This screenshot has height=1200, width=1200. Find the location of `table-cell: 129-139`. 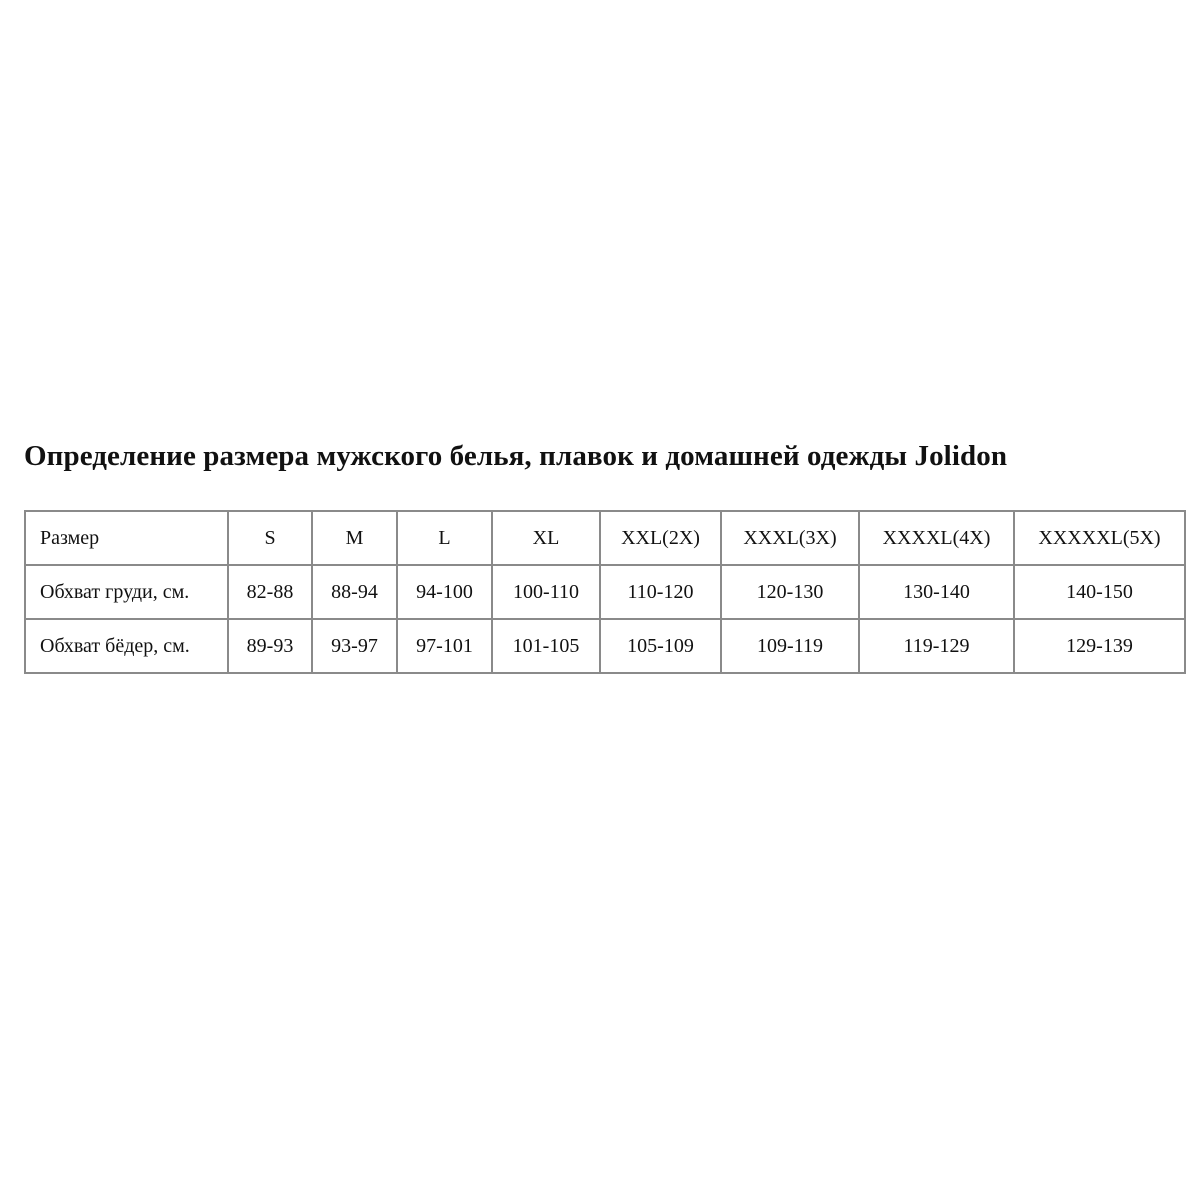

table-cell: 129-139 is located at coordinates (1099, 646).